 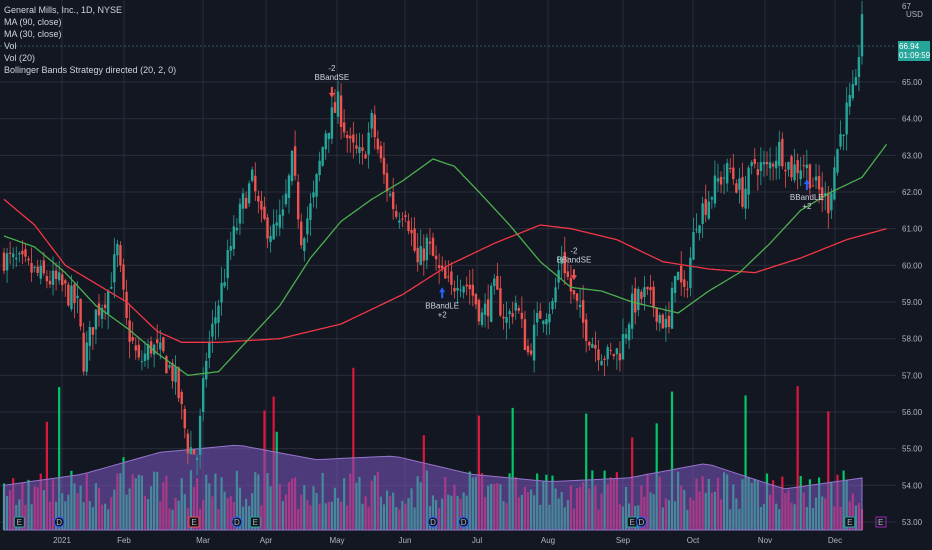 What do you see at coordinates (912, 192) in the screenshot?
I see `price-tick-label: 62.00` at bounding box center [912, 192].